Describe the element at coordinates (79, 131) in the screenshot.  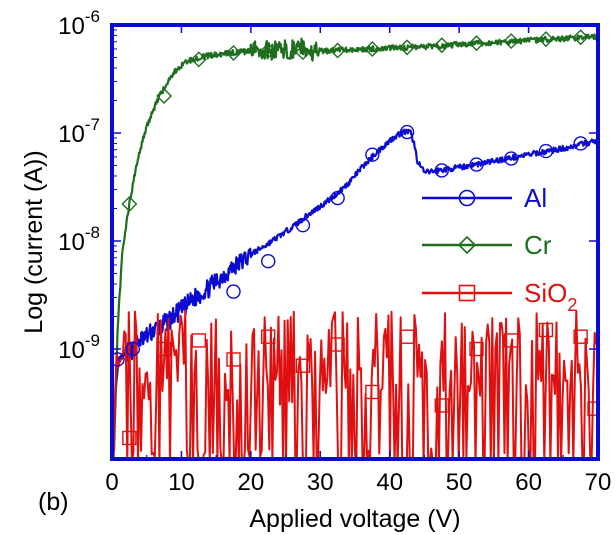
I see `y-tick-label-1: 10⁻⁷` at that location.